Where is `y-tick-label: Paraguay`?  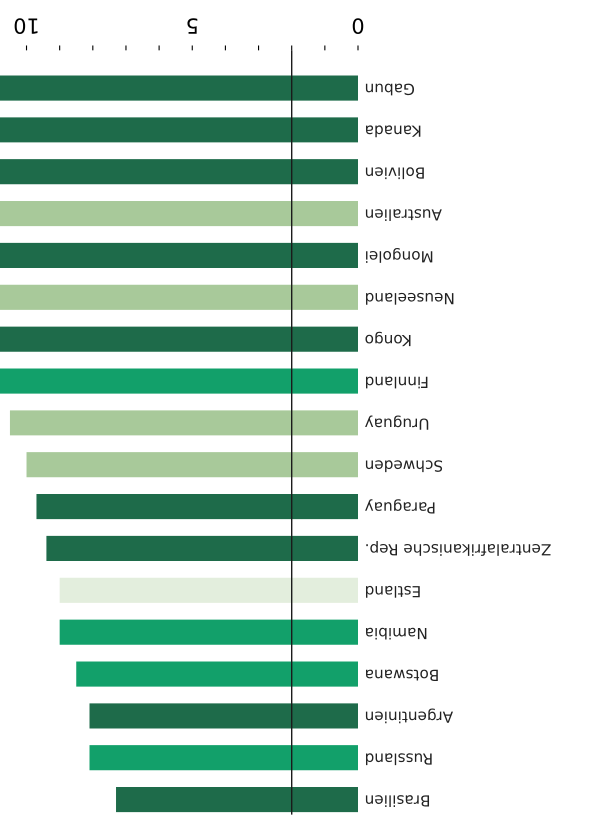
y-tick-label: Paraguay is located at coordinates (399, 506).